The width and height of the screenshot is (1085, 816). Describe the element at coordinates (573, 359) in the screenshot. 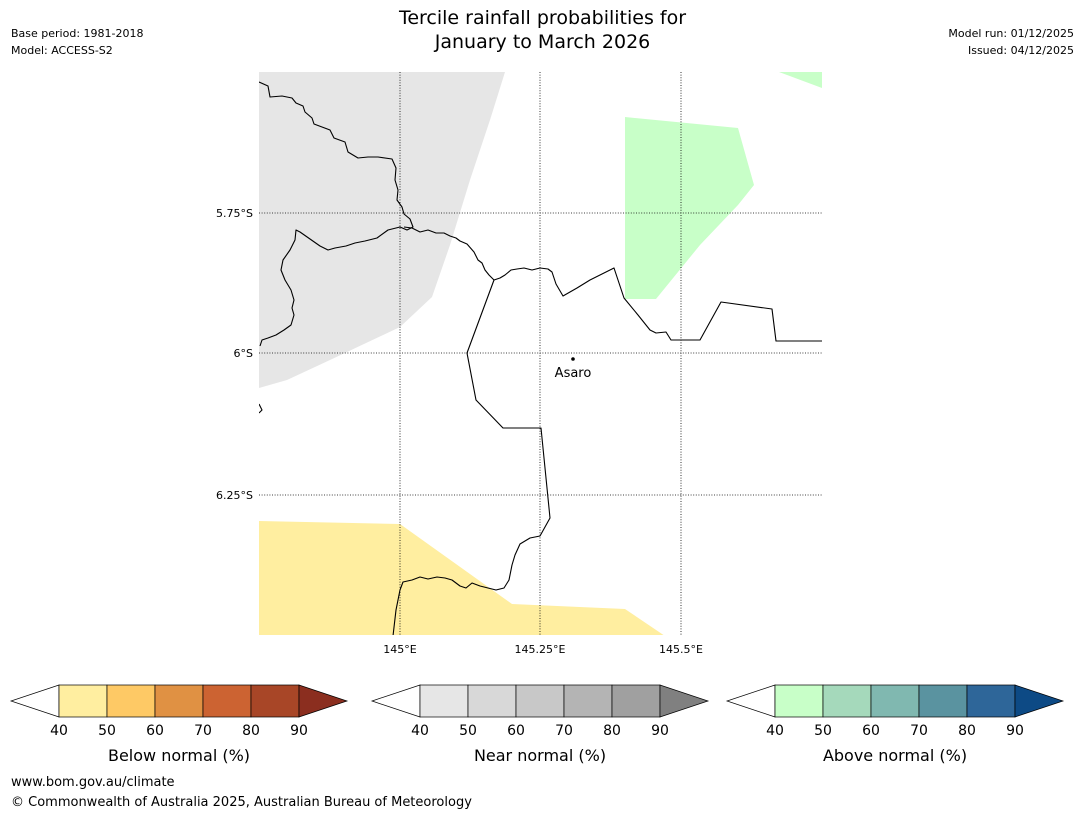

I see `place-marker-asaro` at that location.